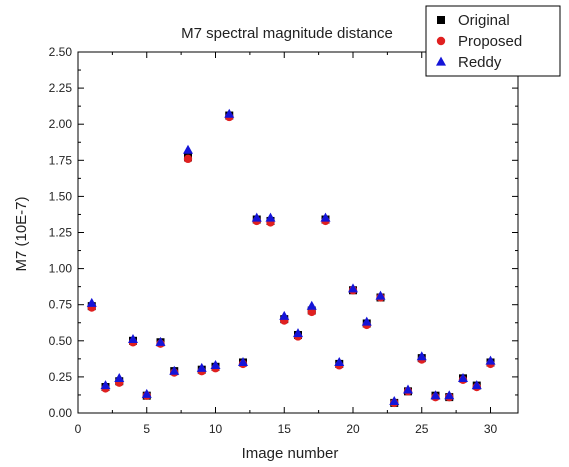 The image size is (569, 467). I want to click on x-tick-label: 25, so click(422, 429).